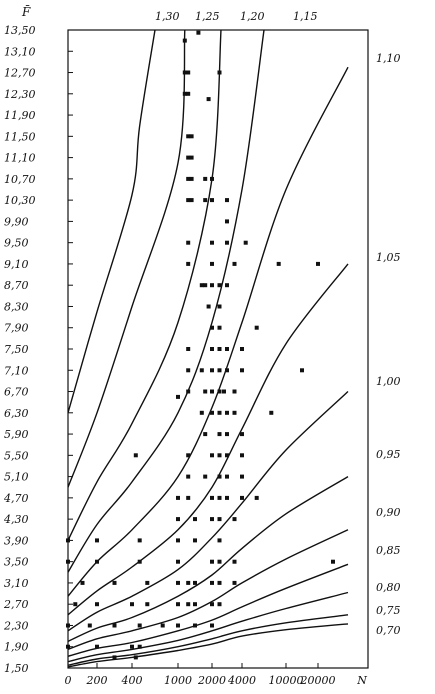  I want to click on y-tick-label: 13,10, so click(20, 51).